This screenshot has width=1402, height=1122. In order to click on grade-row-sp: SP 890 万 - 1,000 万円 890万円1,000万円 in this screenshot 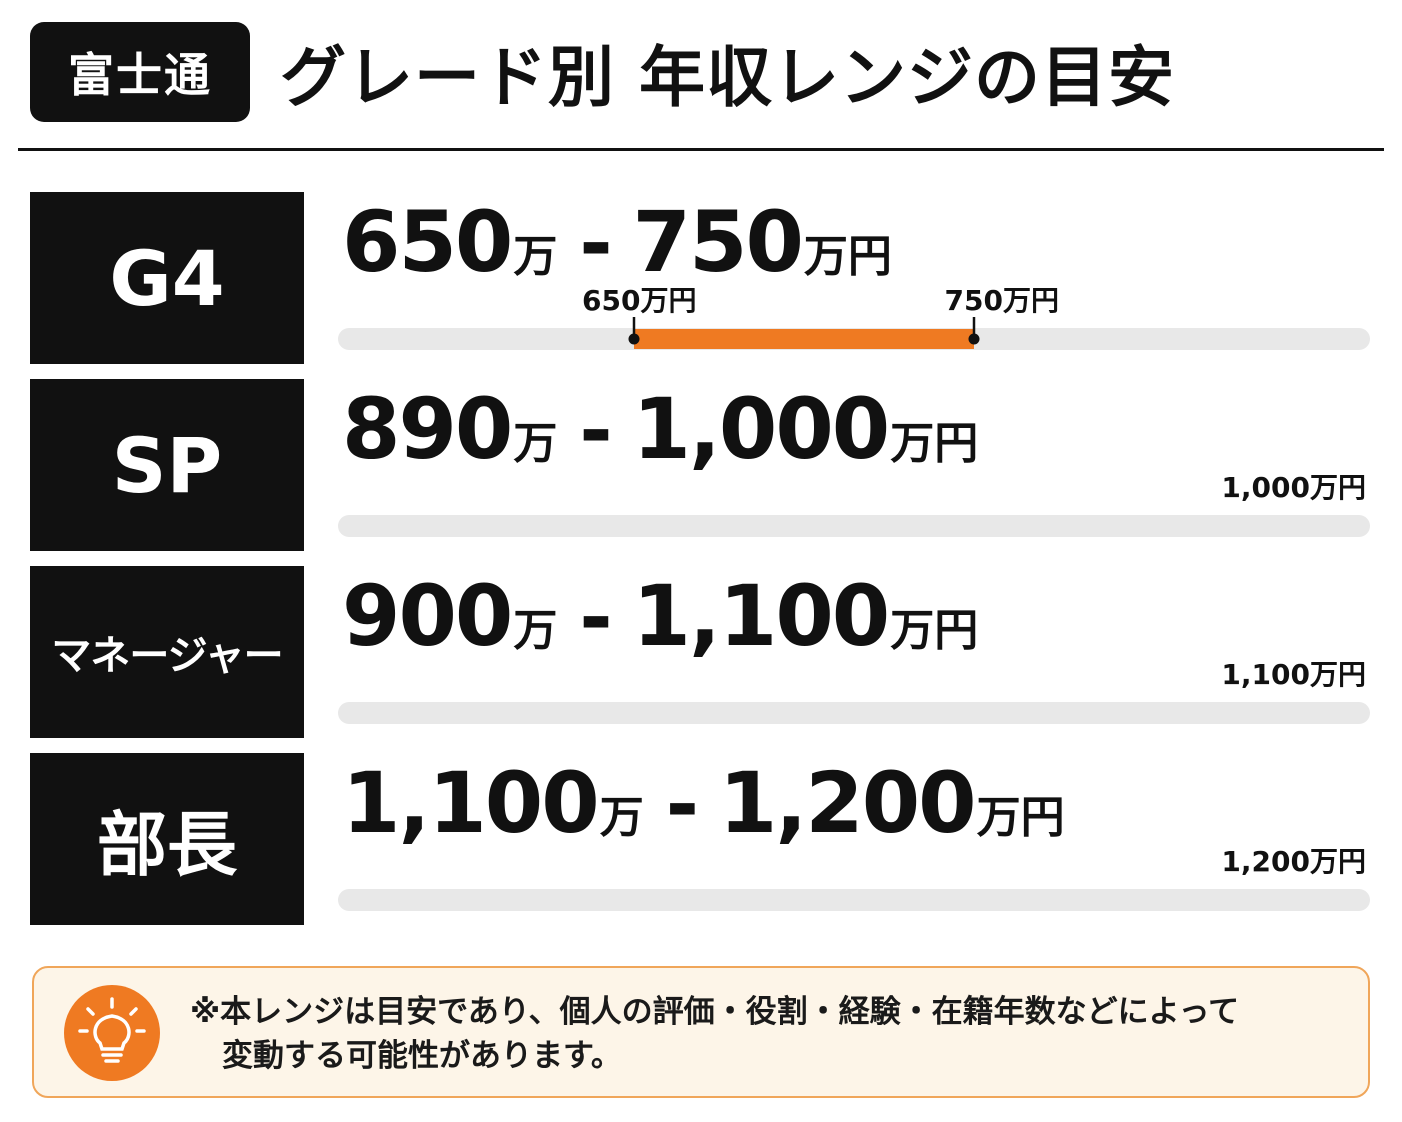, I will do `click(700, 465)`.